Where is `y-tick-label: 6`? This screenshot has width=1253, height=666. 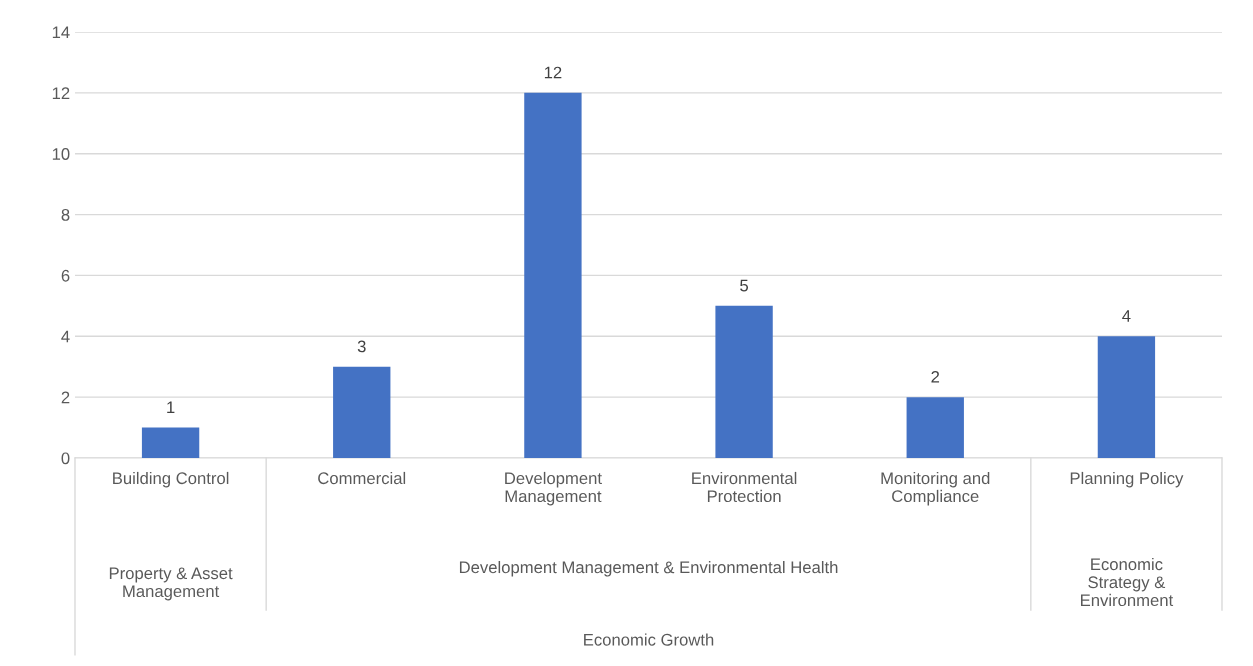 y-tick-label: 6 is located at coordinates (65, 275).